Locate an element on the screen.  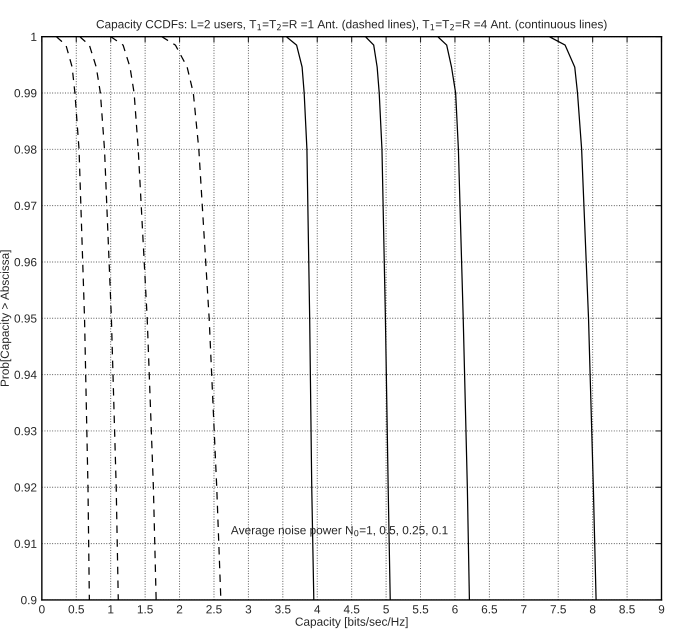
y-tick-label: 1 is located at coordinates (33, 36).